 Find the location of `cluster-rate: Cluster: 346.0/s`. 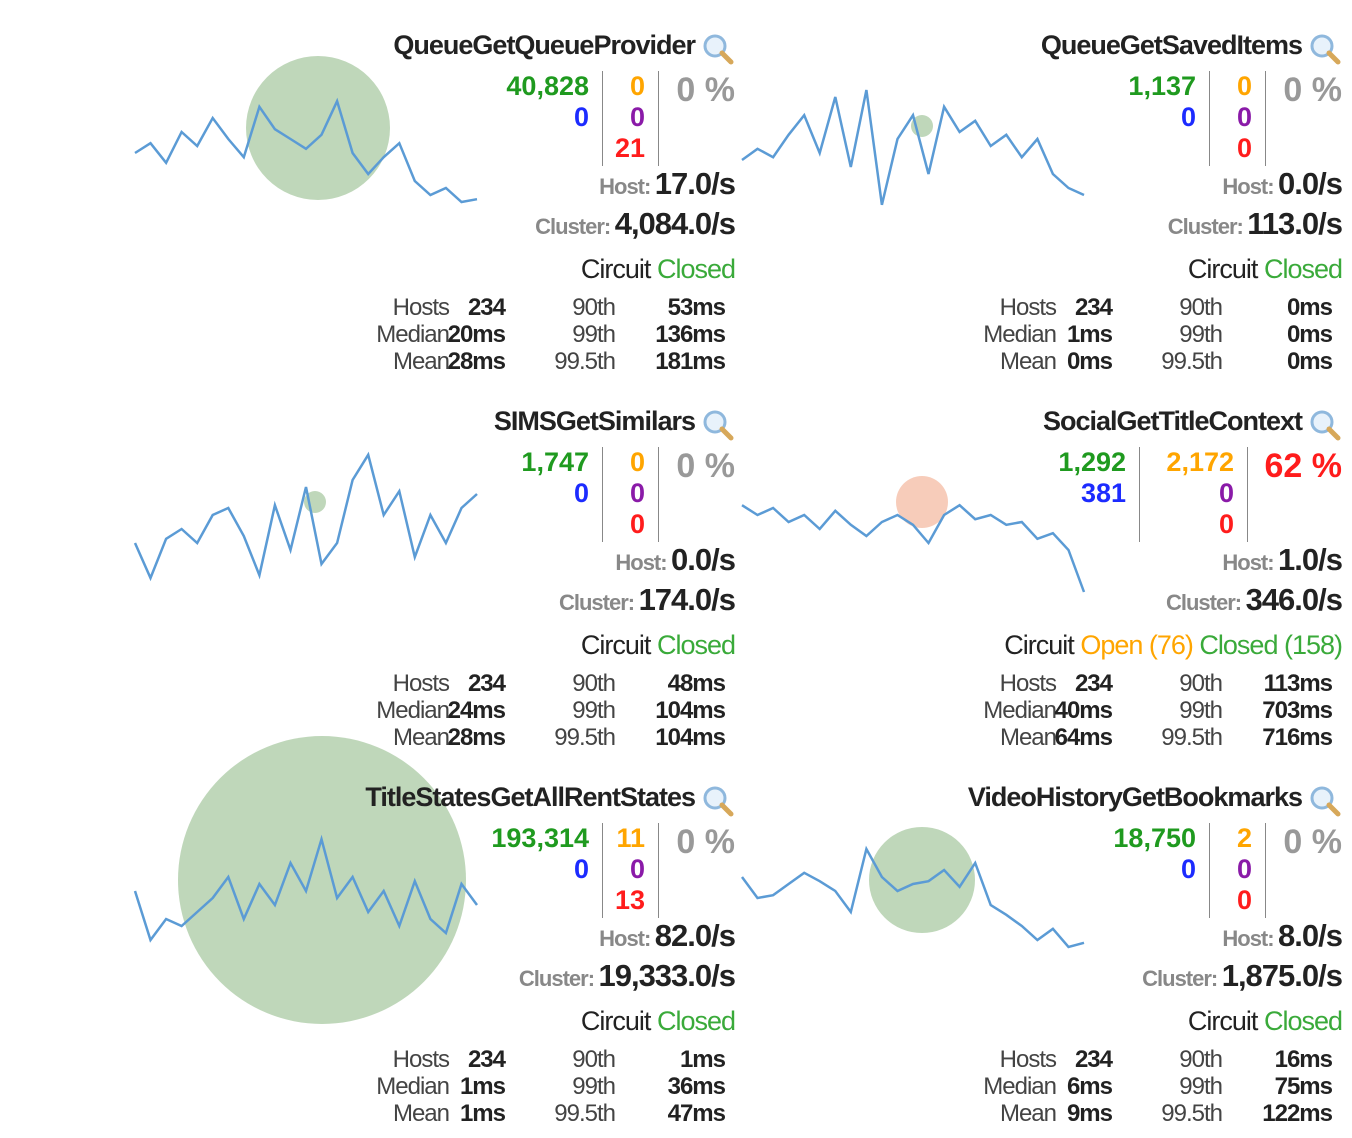

cluster-rate: Cluster: 346.0/s is located at coordinates (1254, 600).